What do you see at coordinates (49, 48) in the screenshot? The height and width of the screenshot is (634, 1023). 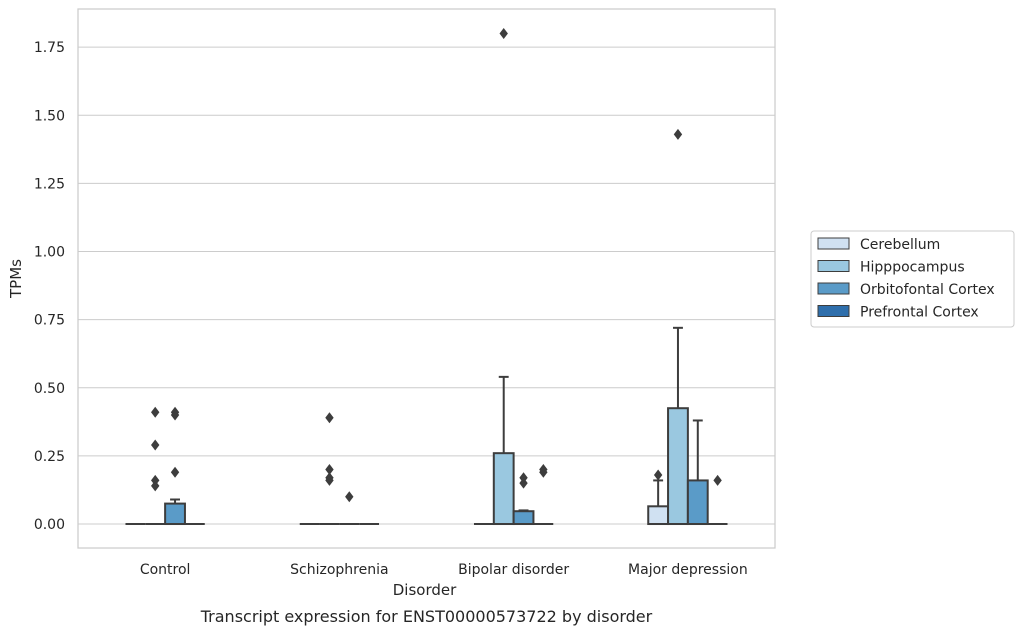 I see `y-tick-label: 1.75` at bounding box center [49, 48].